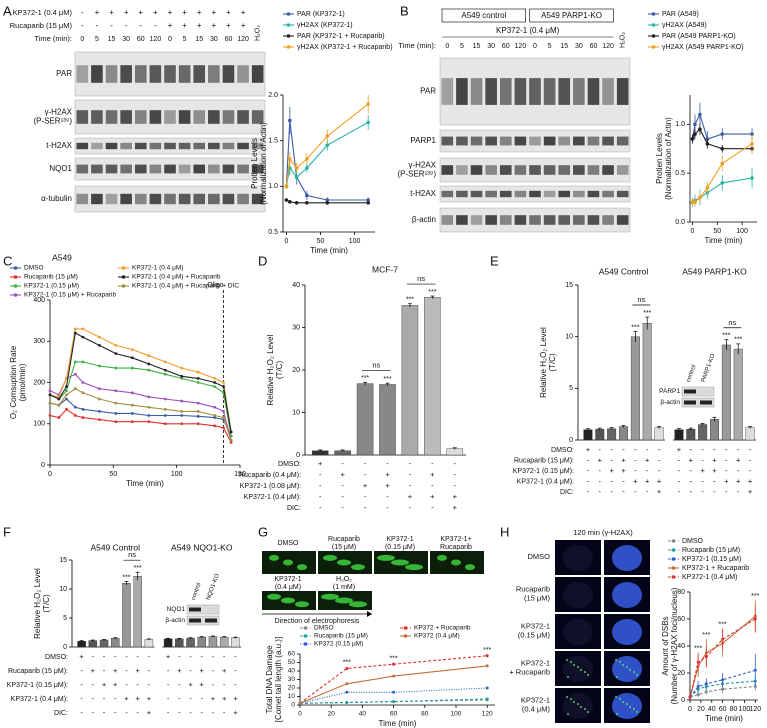 This screenshot has width=767, height=728. I want to click on y-tick-label: 5, so click(571, 388).